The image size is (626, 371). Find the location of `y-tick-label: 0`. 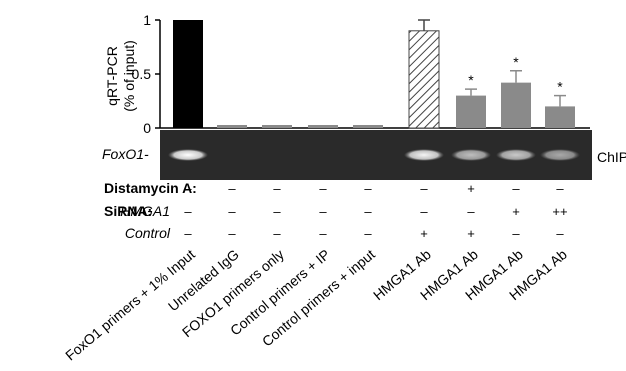

y-tick-label: 0 is located at coordinates (147, 128).